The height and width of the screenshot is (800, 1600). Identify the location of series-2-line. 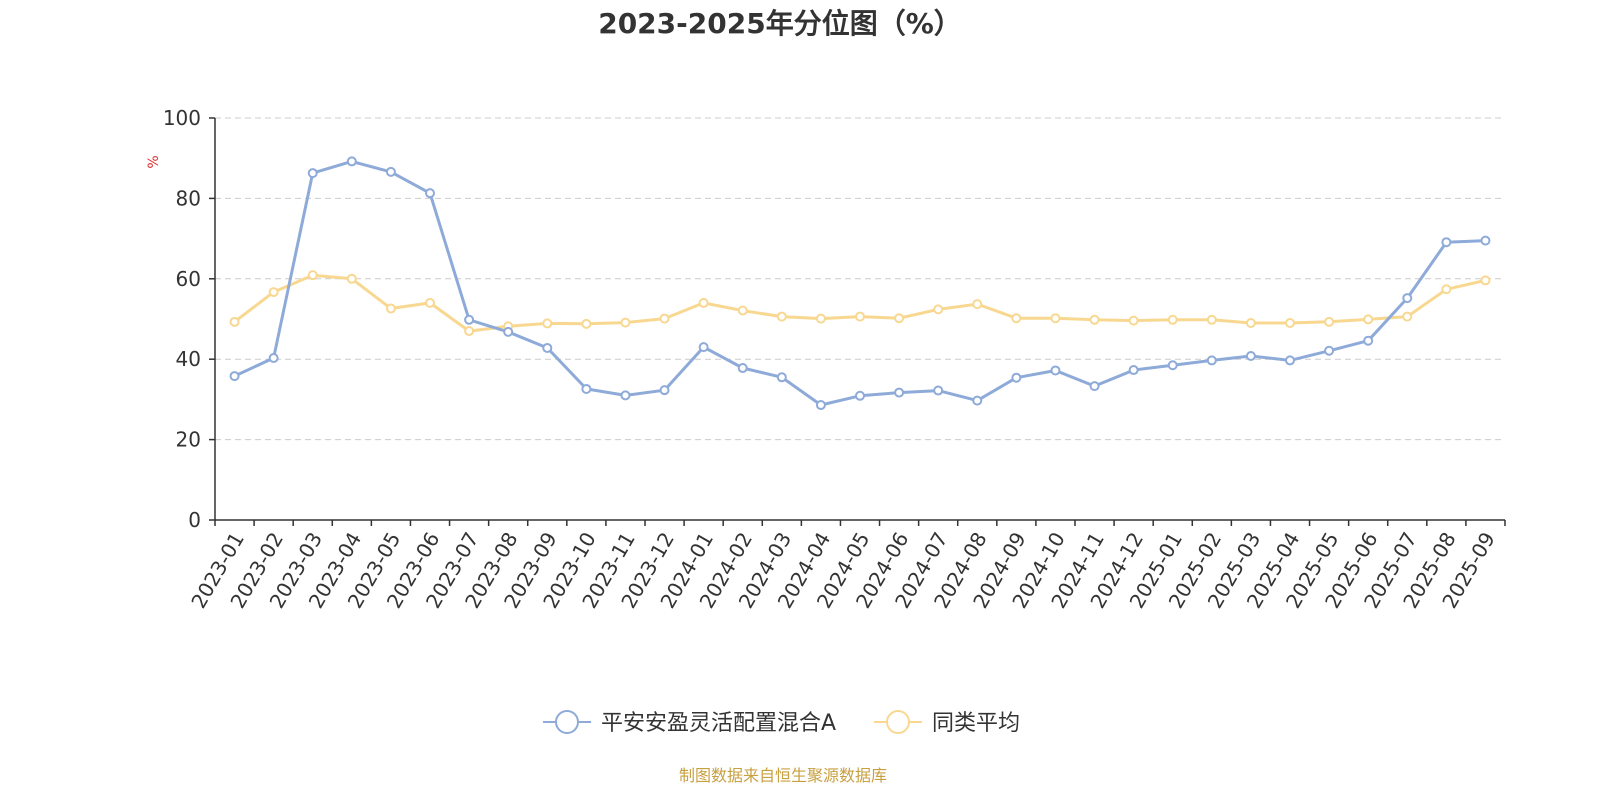
(860, 303).